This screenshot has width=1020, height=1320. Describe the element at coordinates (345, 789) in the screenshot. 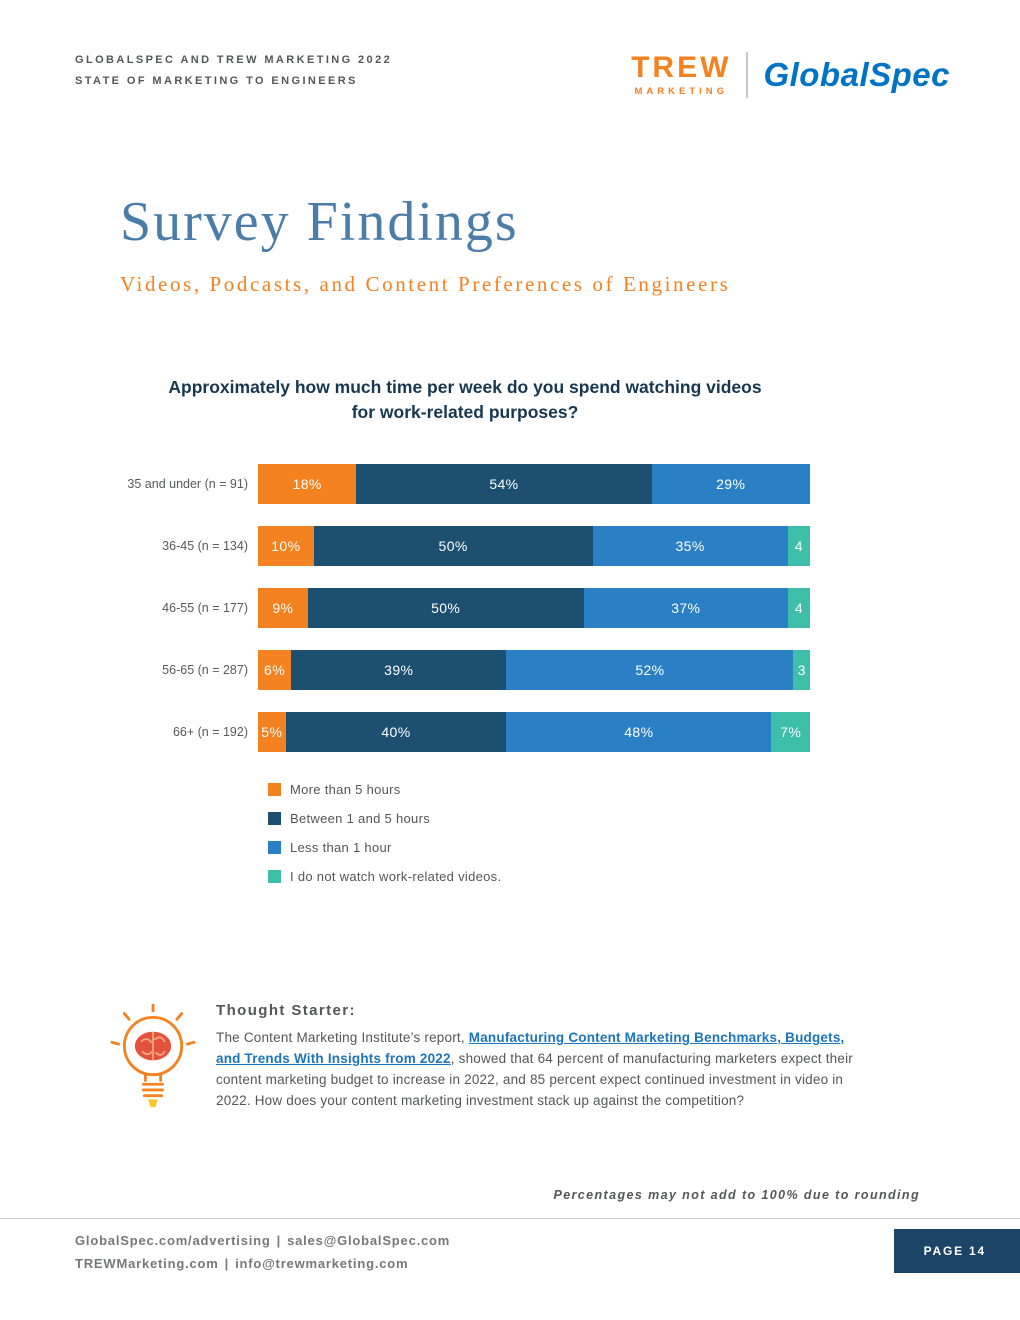

I see `legend-label: More than 5 hours` at that location.